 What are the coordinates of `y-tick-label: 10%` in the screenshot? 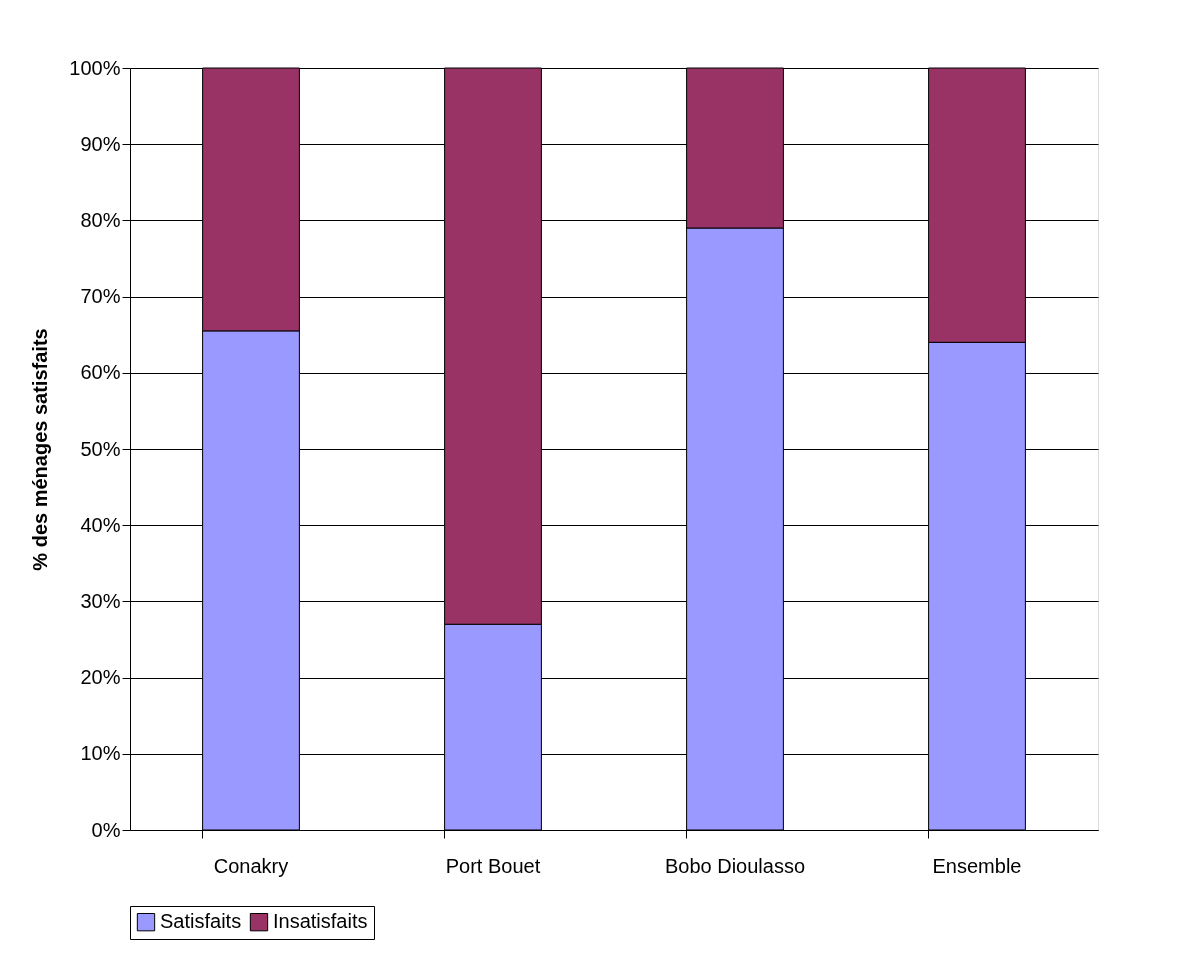 It's located at (100, 753).